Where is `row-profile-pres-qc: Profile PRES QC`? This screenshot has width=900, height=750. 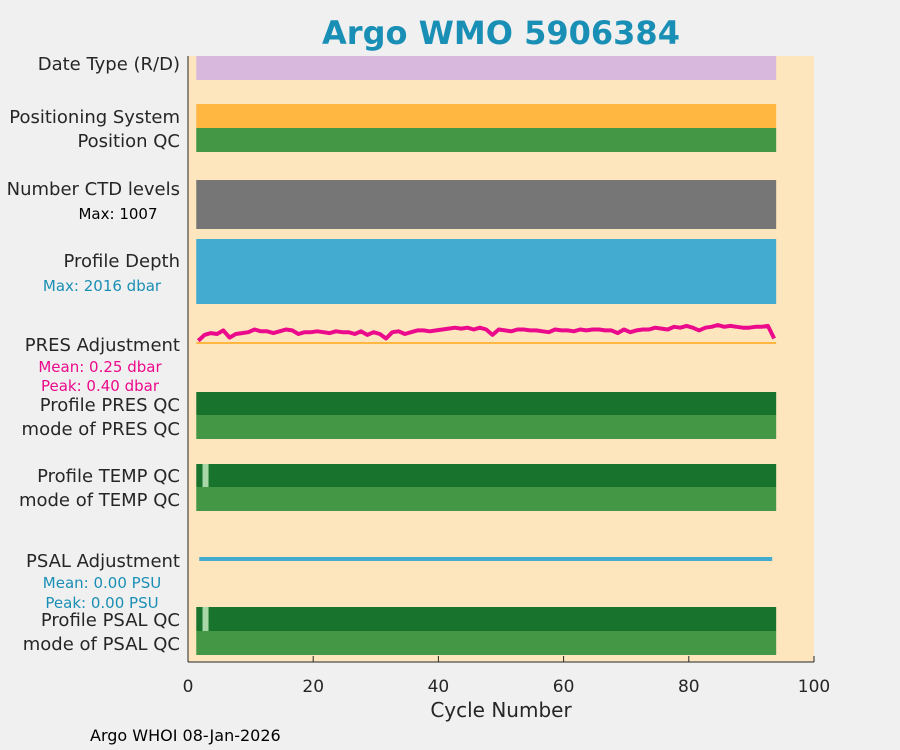
row-profile-pres-qc: Profile PRES QC is located at coordinates (408, 404).